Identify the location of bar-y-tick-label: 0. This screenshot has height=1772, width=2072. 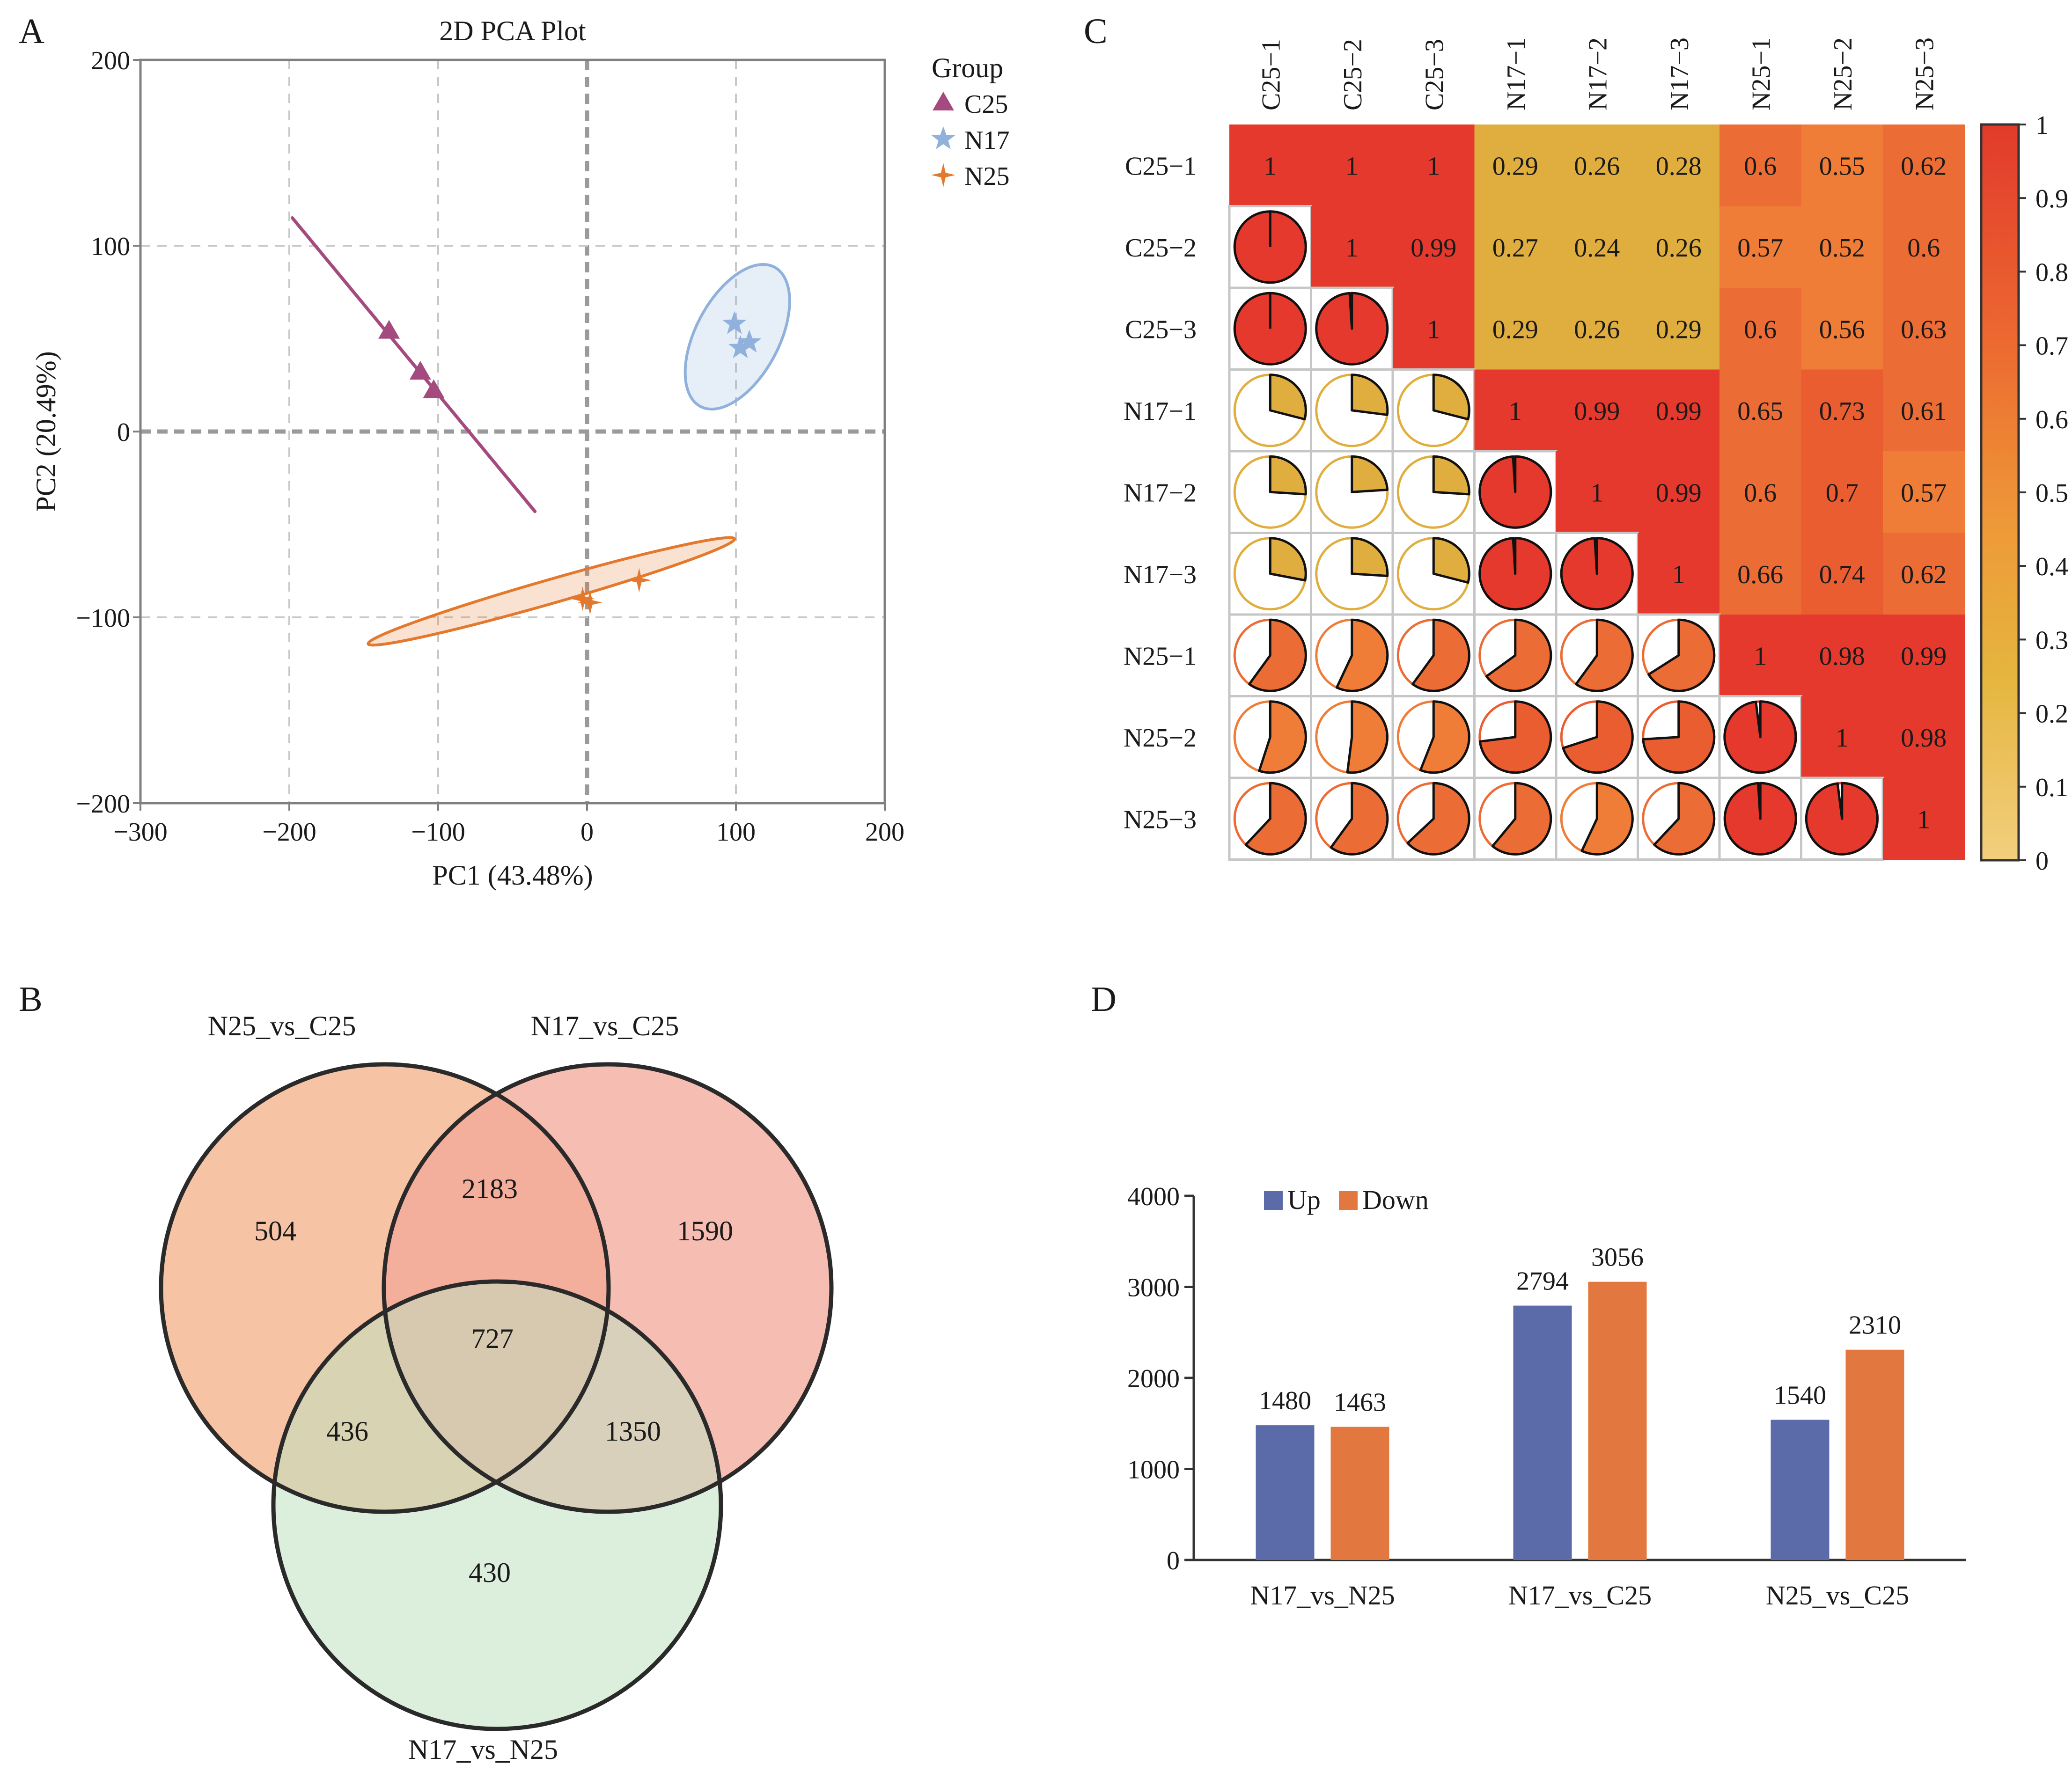
(1173, 1560).